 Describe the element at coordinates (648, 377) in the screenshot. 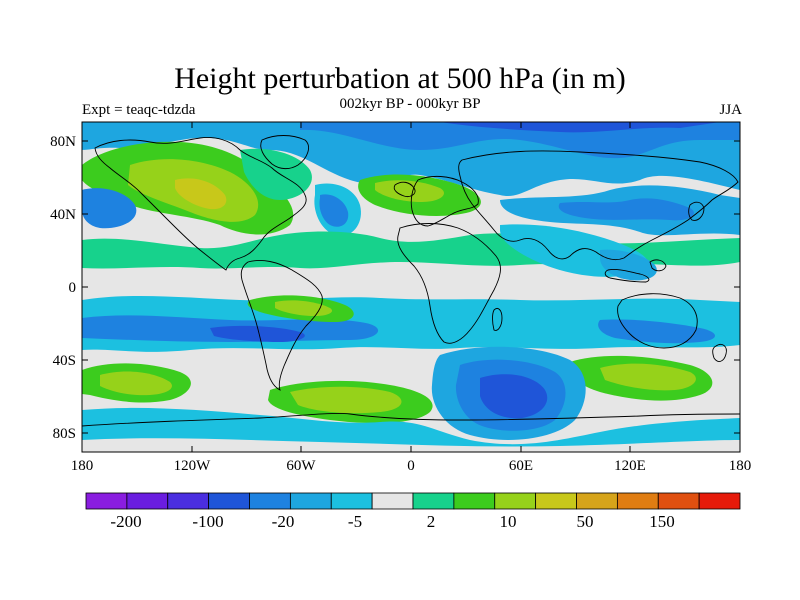

I see `field-blob-southindian-yellow` at that location.